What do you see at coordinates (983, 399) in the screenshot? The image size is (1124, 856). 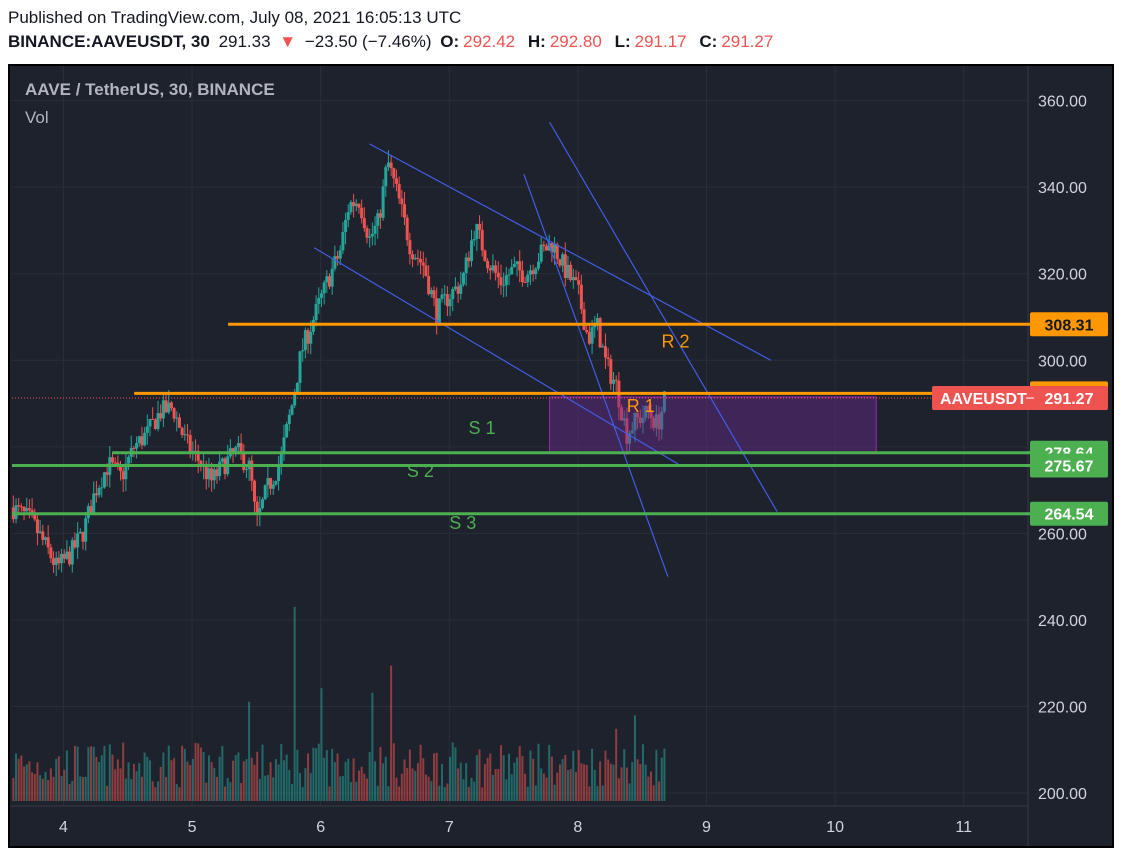 I see `symbol-tag: AAVEUSDT` at bounding box center [983, 399].